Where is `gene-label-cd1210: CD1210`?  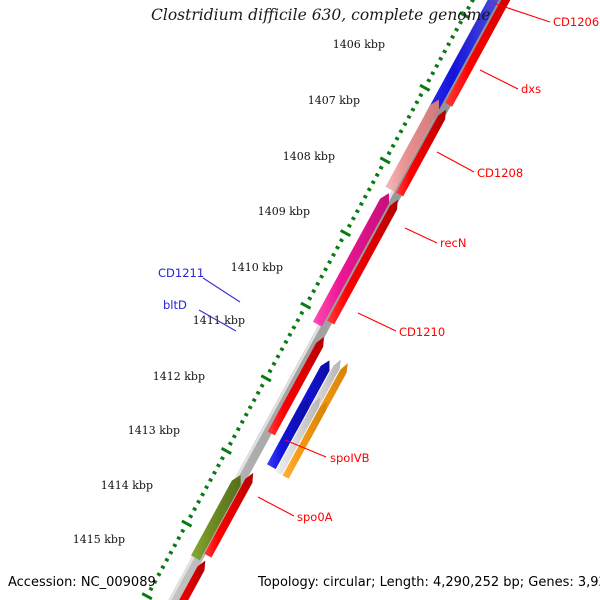
gene-label-cd1210: CD1210 is located at coordinates (422, 332).